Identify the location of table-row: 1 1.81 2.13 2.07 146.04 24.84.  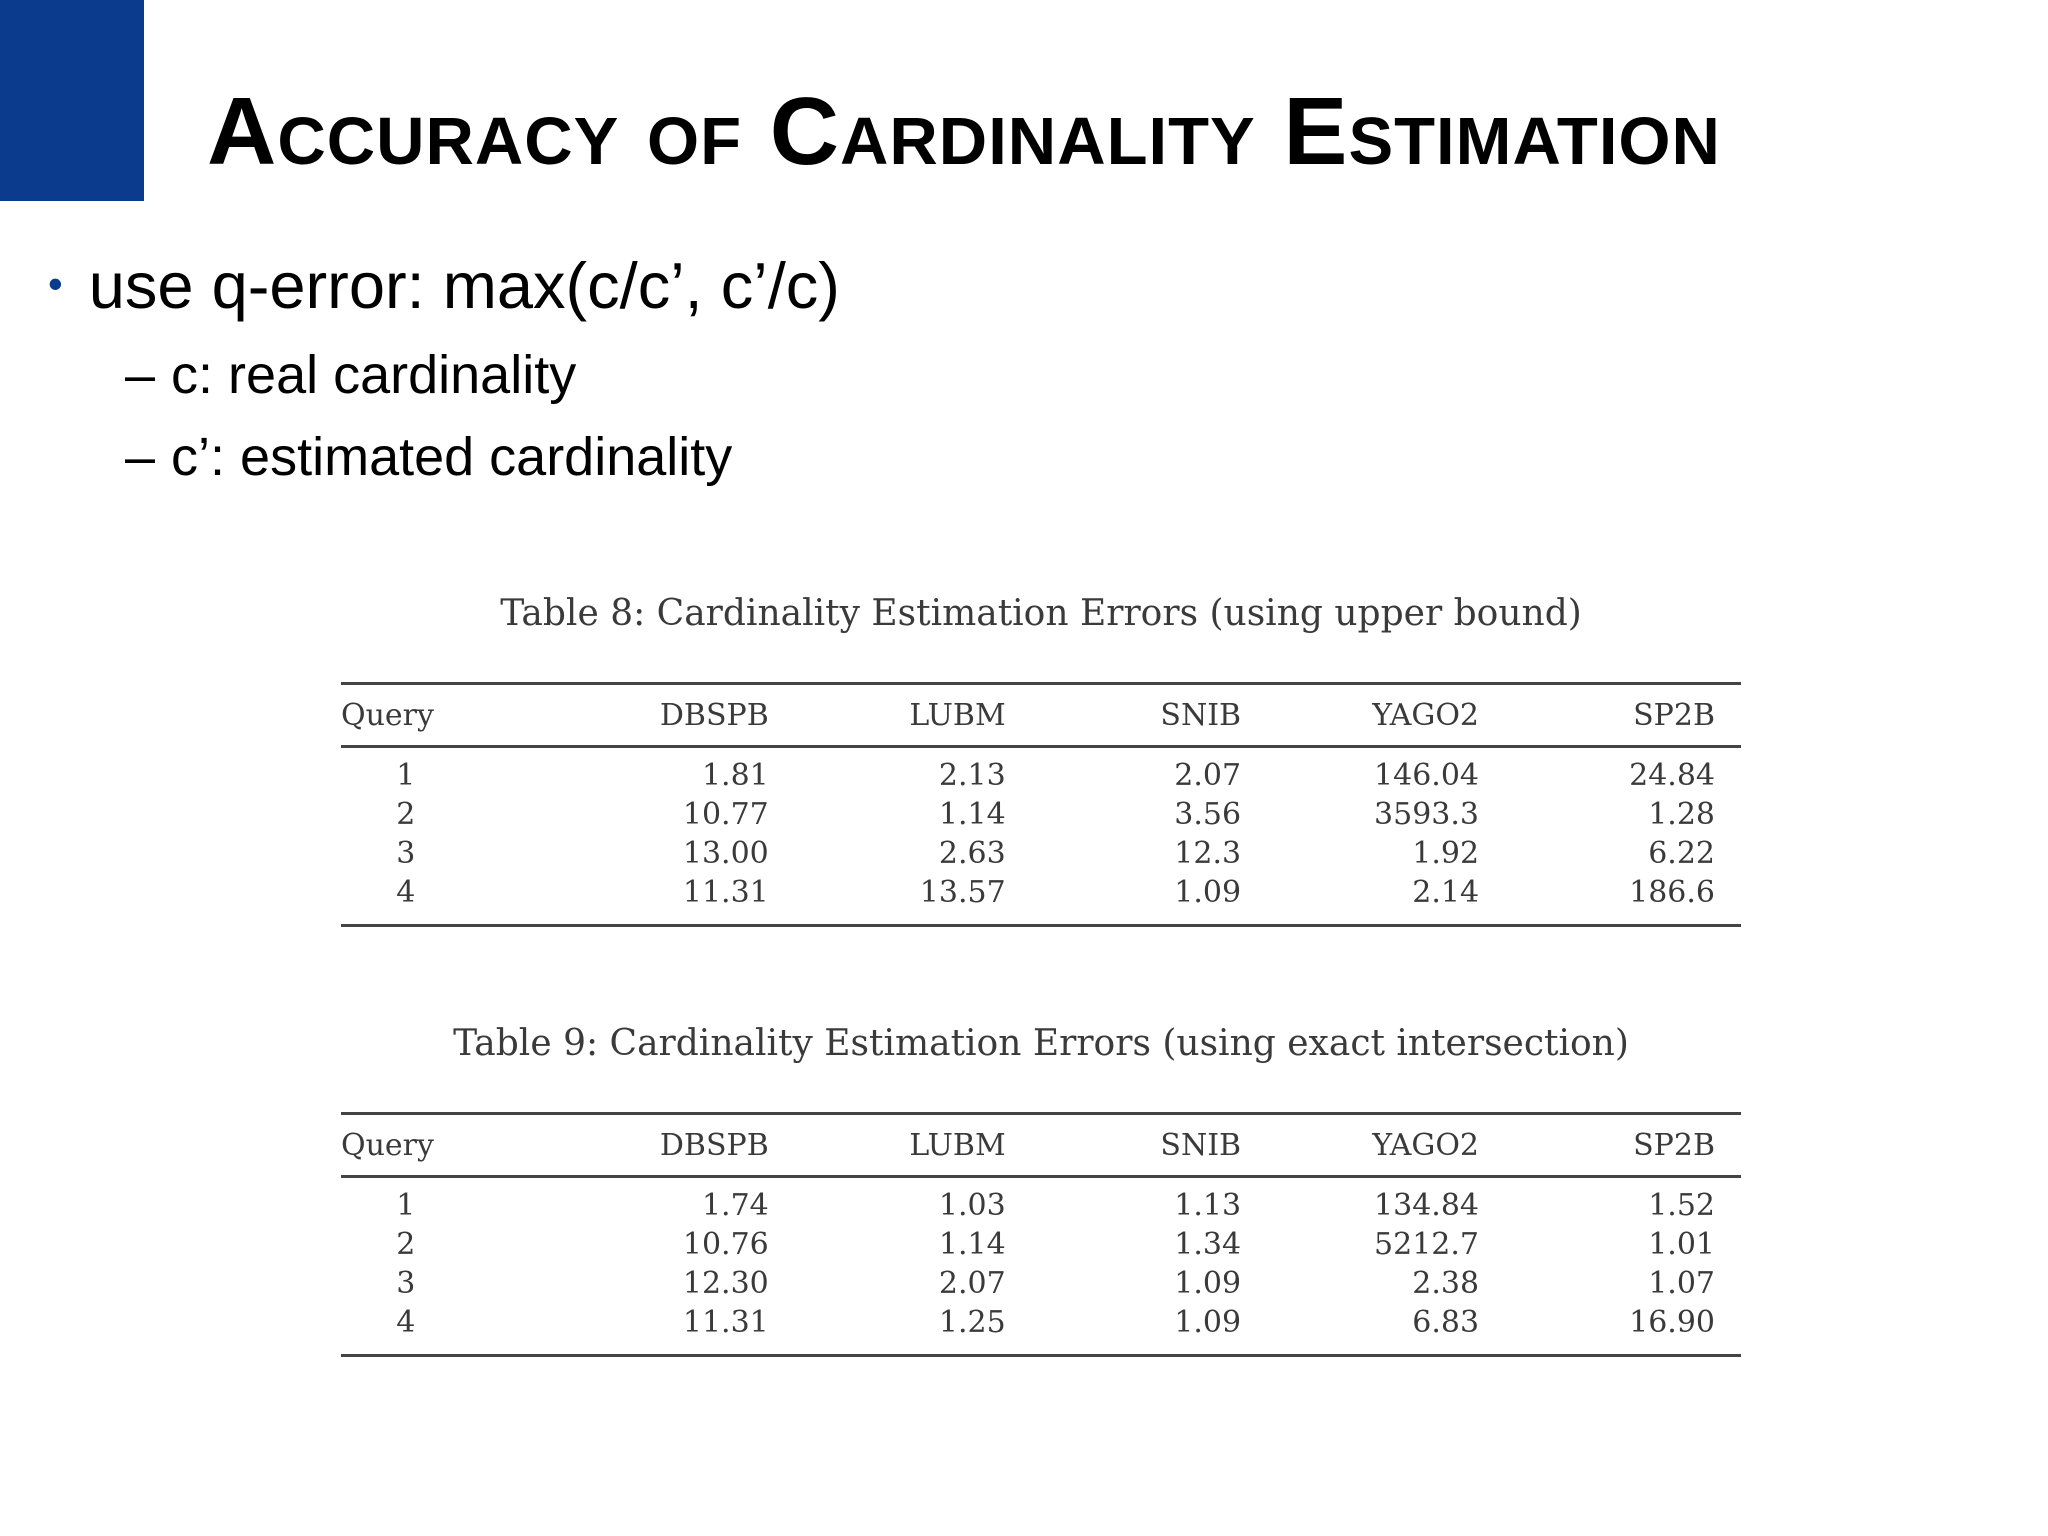
(1041, 771).